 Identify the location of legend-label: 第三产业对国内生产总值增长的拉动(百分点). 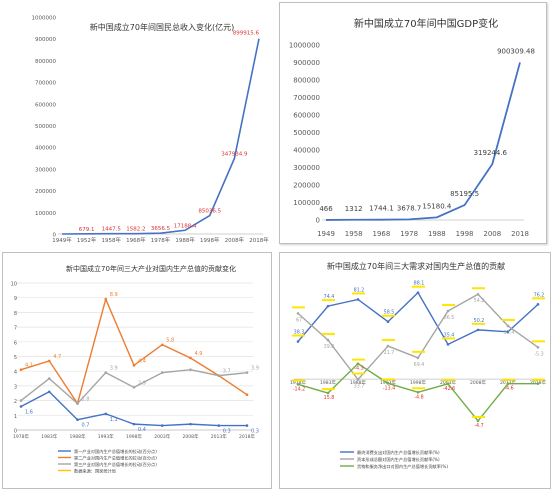
(115, 464).